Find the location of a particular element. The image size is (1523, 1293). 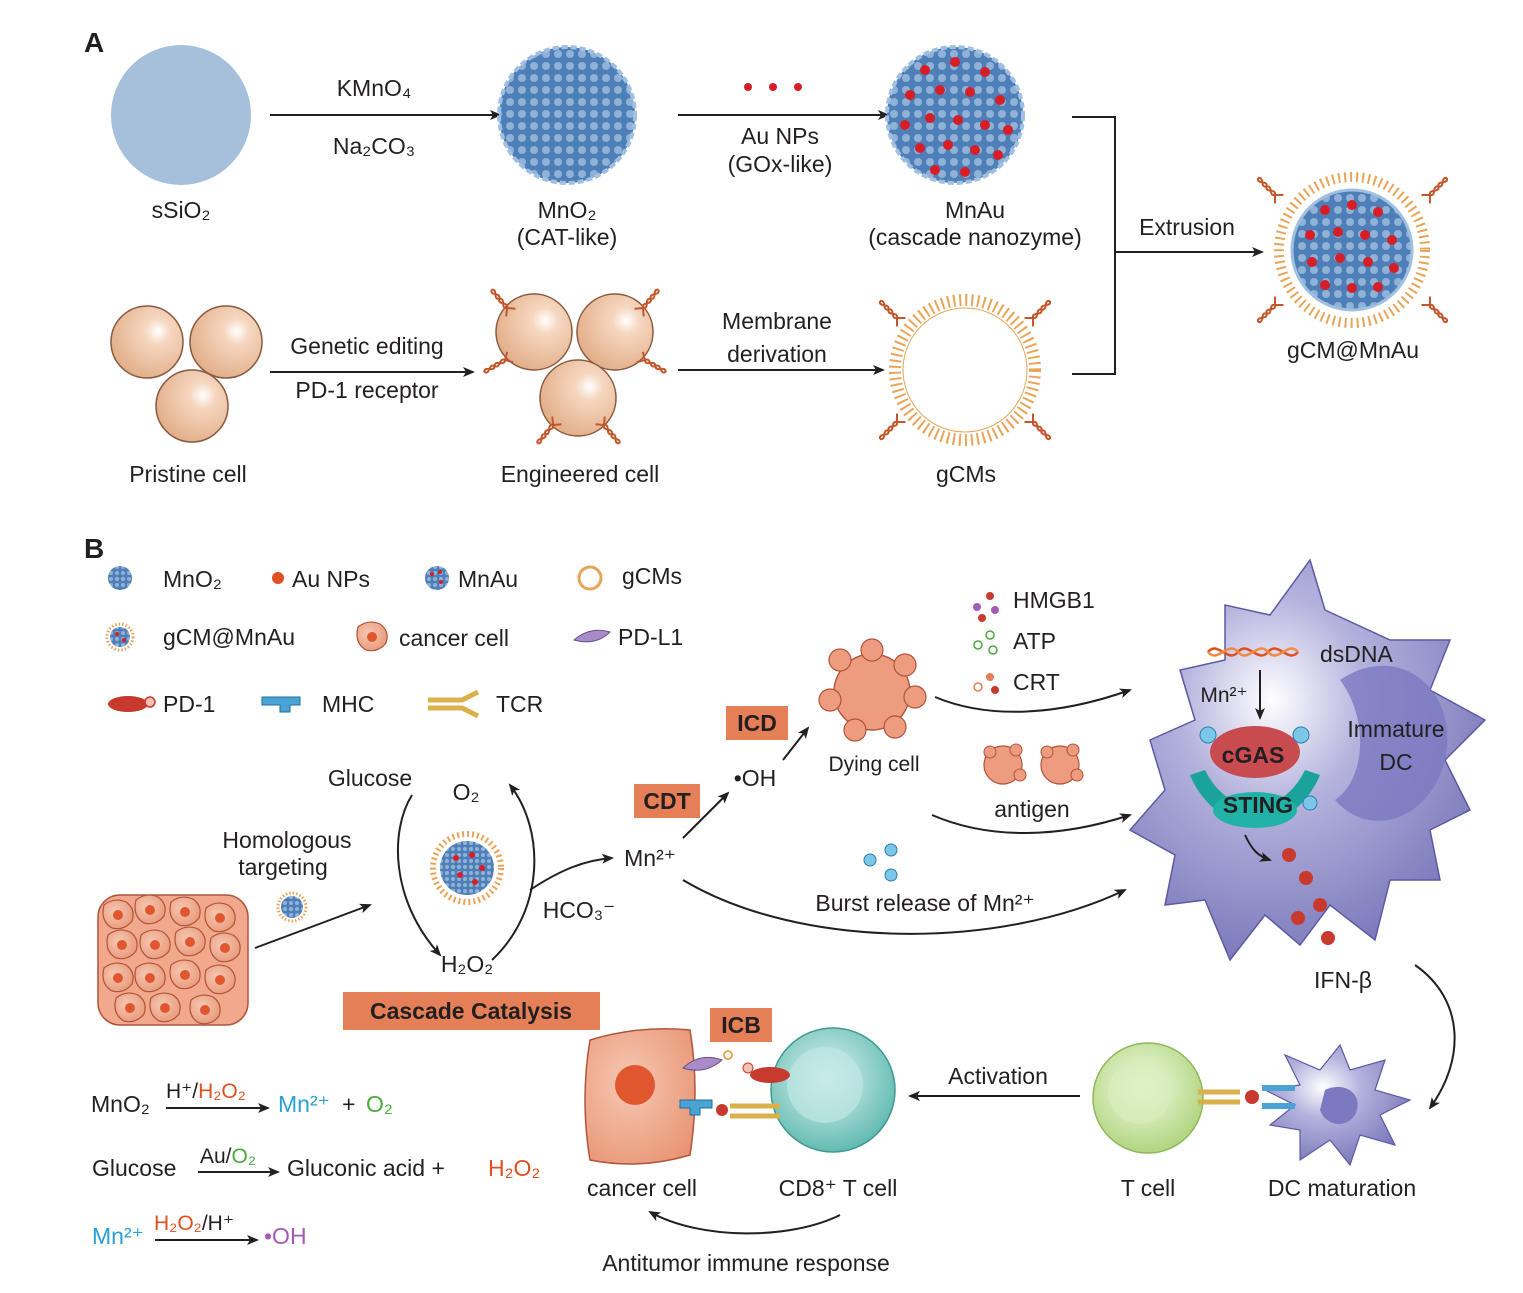

arrow-h2o2-to-o2 is located at coordinates (513, 872).